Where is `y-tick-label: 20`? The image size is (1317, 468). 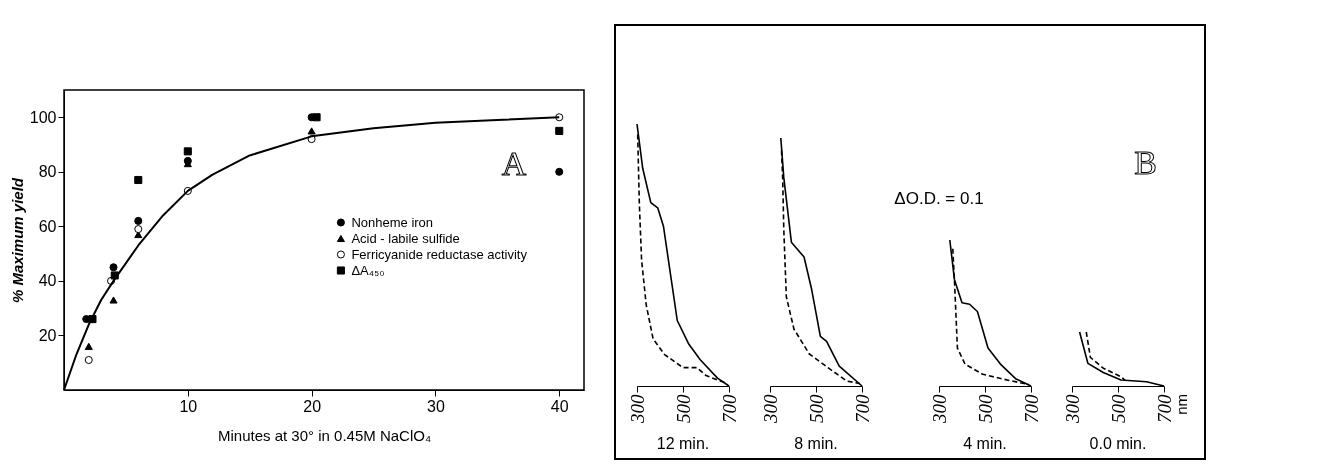
y-tick-label: 20 is located at coordinates (47, 335).